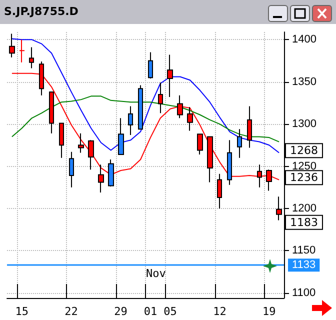  Describe the element at coordinates (304, 40) in the screenshot. I see `y-tick-label: 1400` at that location.